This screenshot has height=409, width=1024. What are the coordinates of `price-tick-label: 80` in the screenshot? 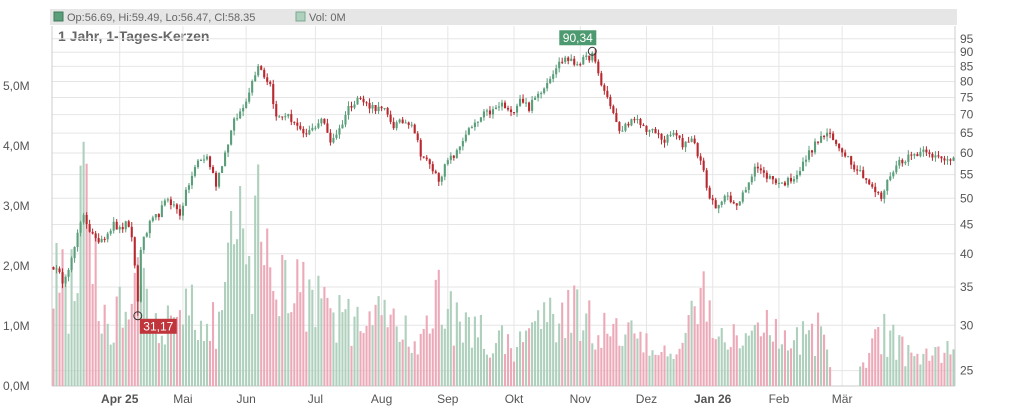 It's located at (967, 81).